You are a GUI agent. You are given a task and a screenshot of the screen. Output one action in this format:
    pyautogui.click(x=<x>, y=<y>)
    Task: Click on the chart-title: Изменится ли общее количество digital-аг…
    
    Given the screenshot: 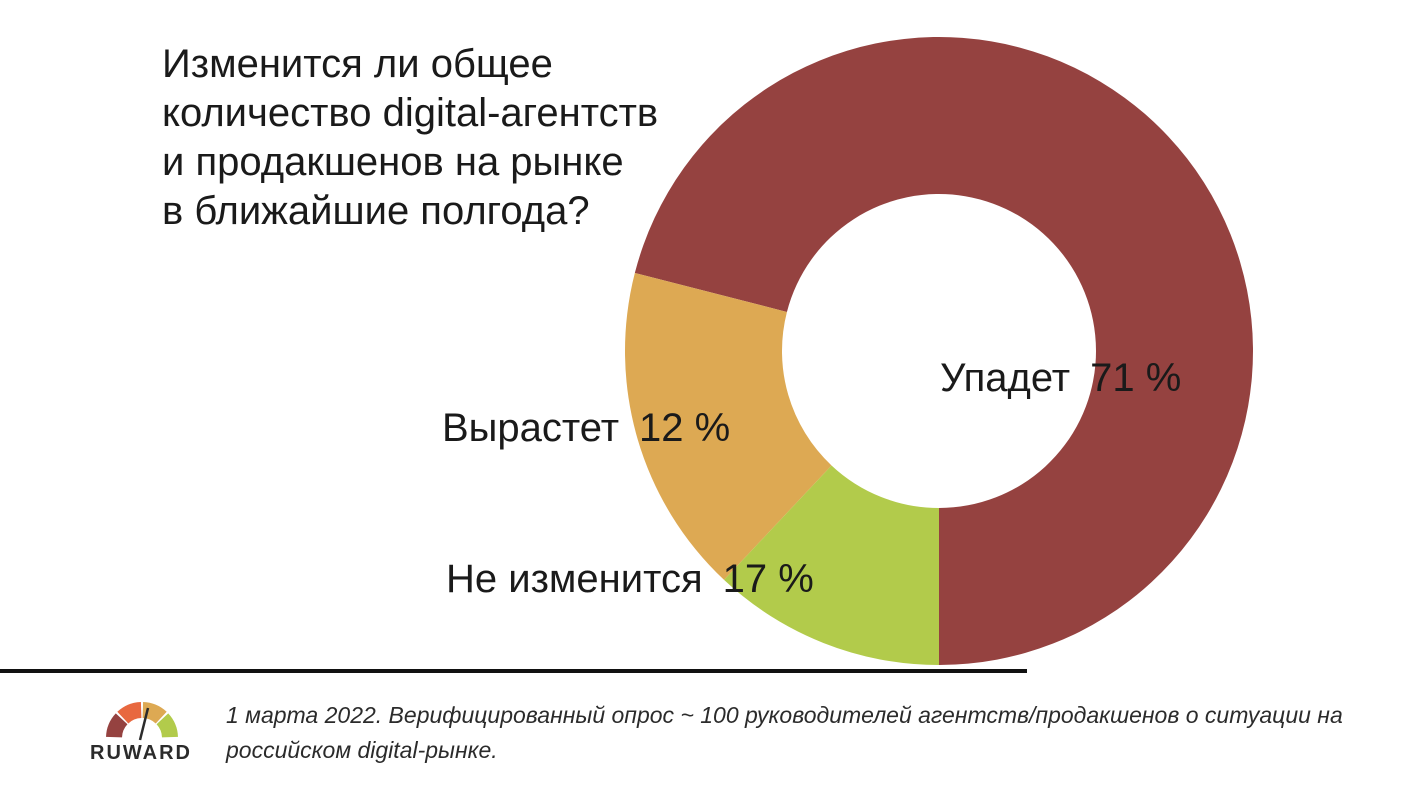 What is the action you would take?
    pyautogui.click(x=410, y=137)
    